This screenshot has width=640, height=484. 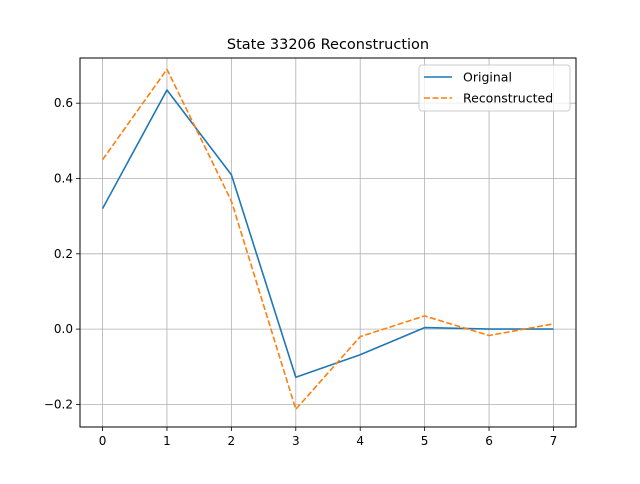 What do you see at coordinates (487, 77) in the screenshot?
I see `legend-label: Original` at bounding box center [487, 77].